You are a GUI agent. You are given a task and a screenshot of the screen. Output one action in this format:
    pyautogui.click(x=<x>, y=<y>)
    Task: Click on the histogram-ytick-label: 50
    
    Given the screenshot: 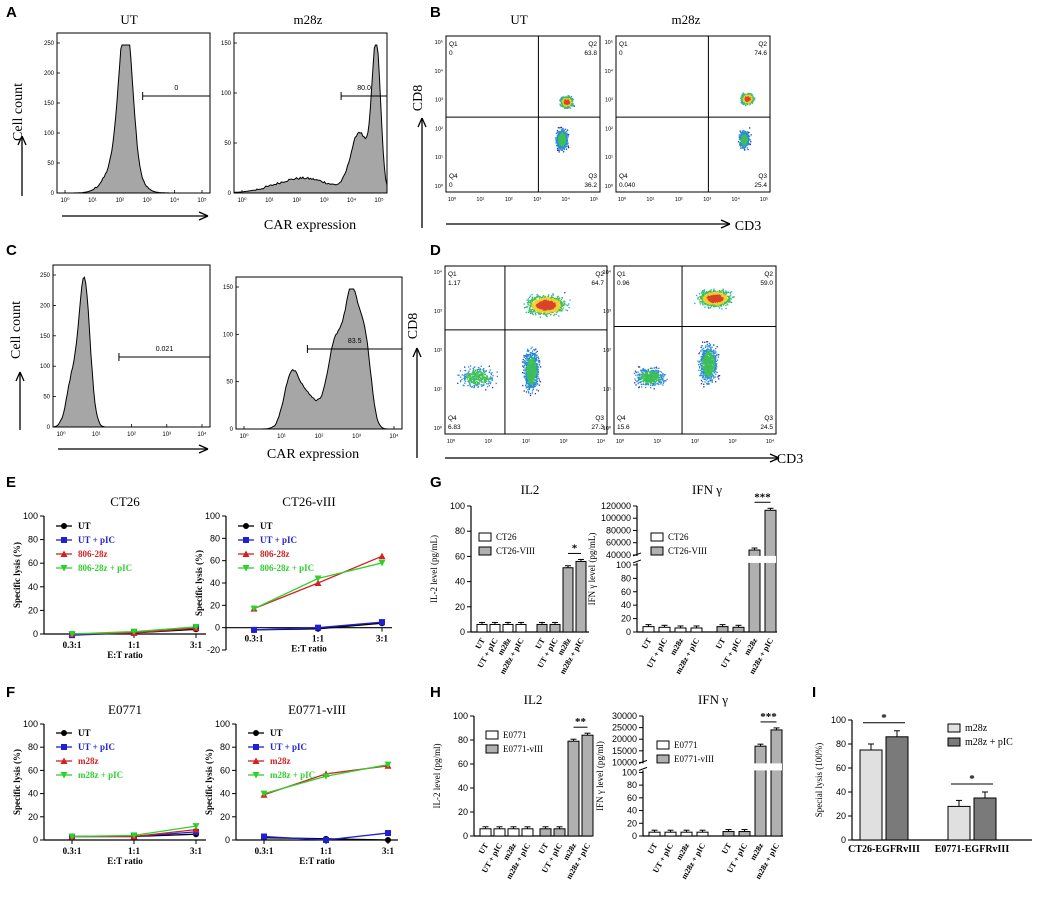 What is the action you would take?
    pyautogui.click(x=50, y=164)
    